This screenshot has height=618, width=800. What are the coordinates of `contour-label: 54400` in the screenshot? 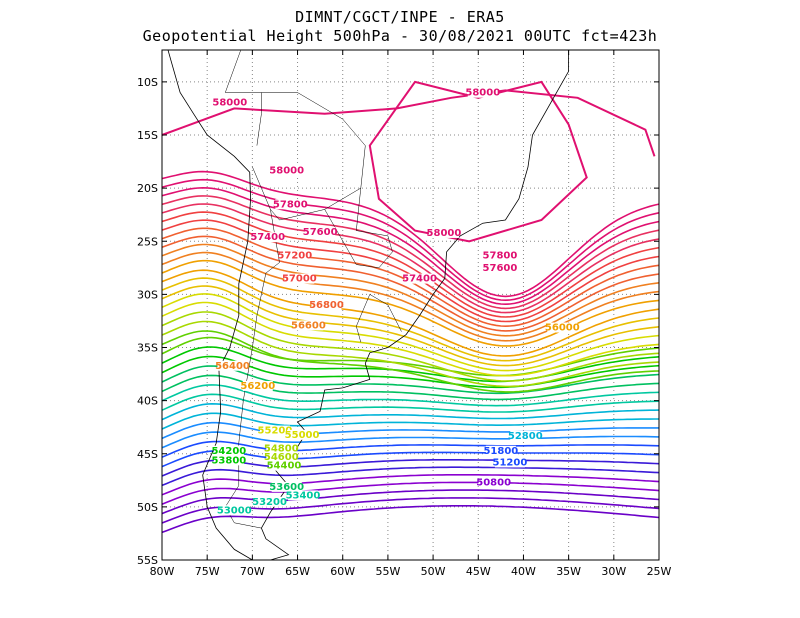 It's located at (284, 466).